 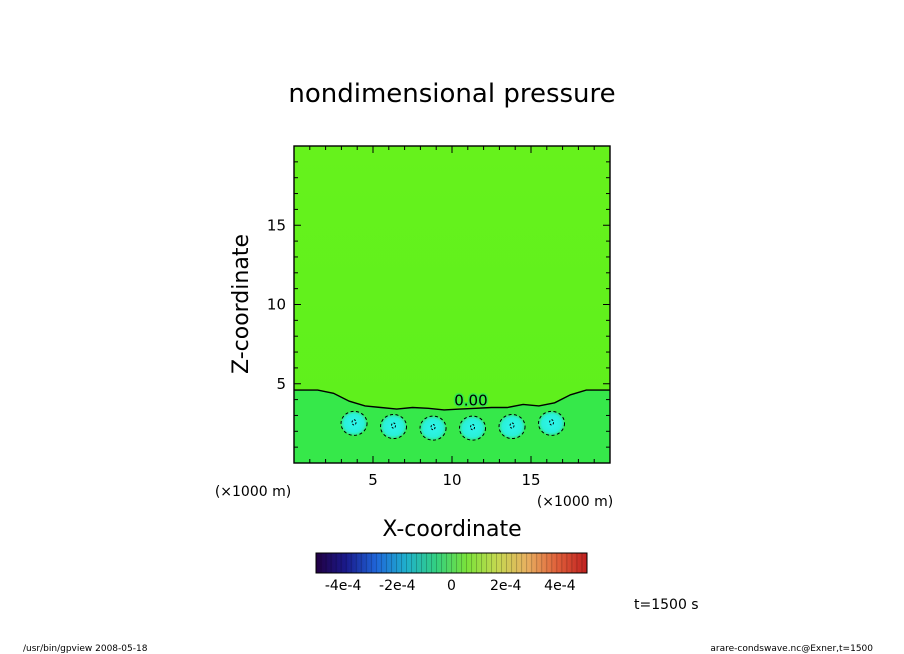 I want to click on program-label: /usr/bin/gpview 2008-05-18, so click(x=85, y=649).